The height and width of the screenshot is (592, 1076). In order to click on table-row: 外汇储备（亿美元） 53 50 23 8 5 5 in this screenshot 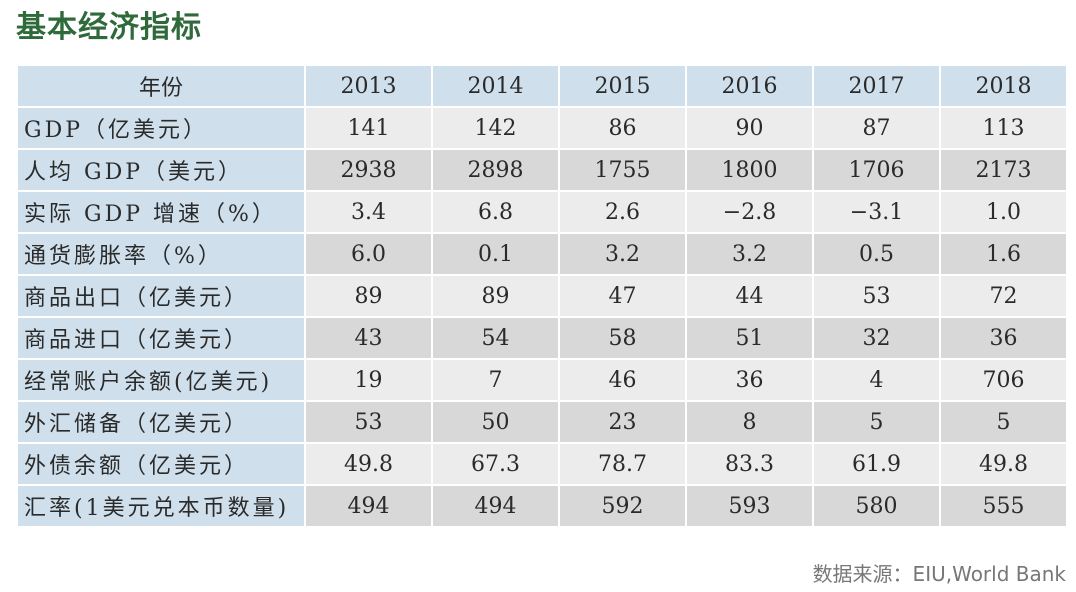, I will do `click(542, 422)`.